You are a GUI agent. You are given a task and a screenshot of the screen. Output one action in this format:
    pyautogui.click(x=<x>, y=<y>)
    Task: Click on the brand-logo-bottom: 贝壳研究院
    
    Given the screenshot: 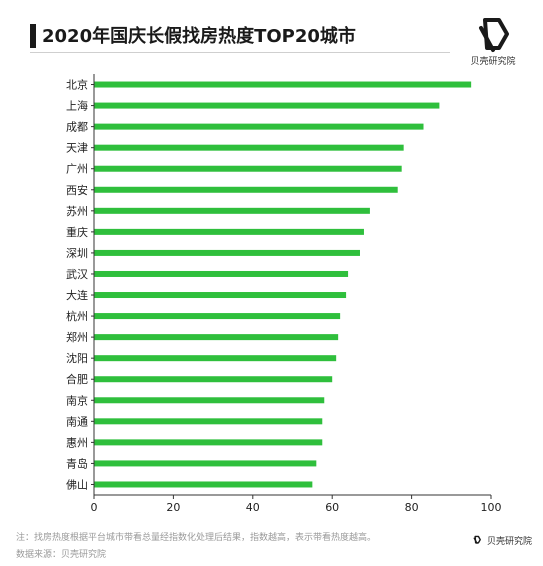 What is the action you would take?
    pyautogui.click(x=501, y=540)
    